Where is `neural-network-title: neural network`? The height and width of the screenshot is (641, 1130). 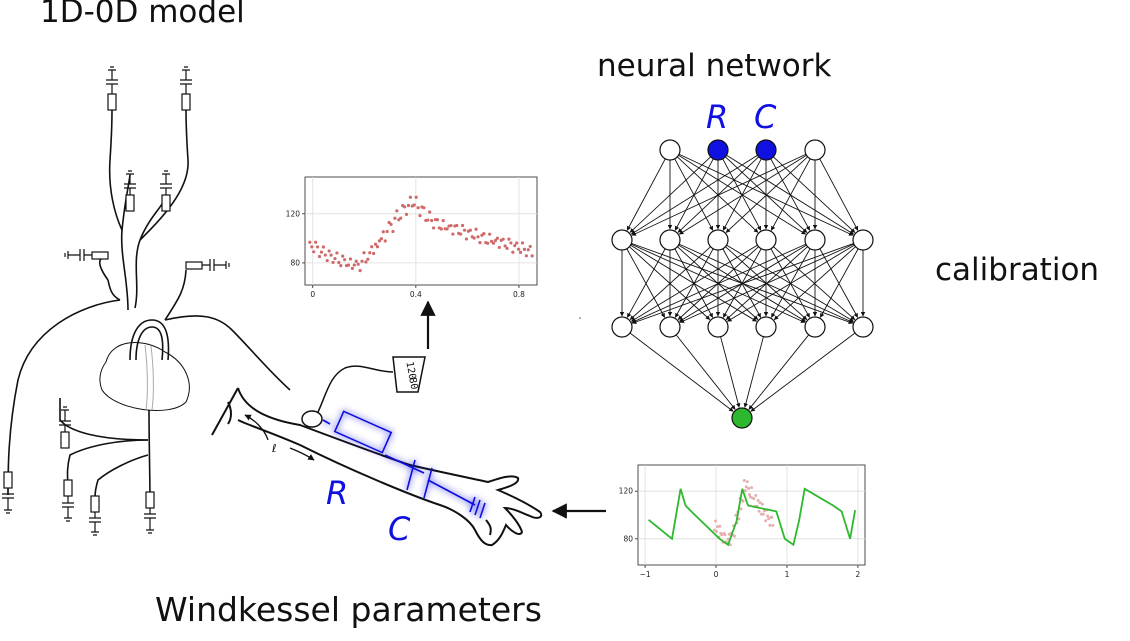
neural-network-title: neural network is located at coordinates (714, 66).